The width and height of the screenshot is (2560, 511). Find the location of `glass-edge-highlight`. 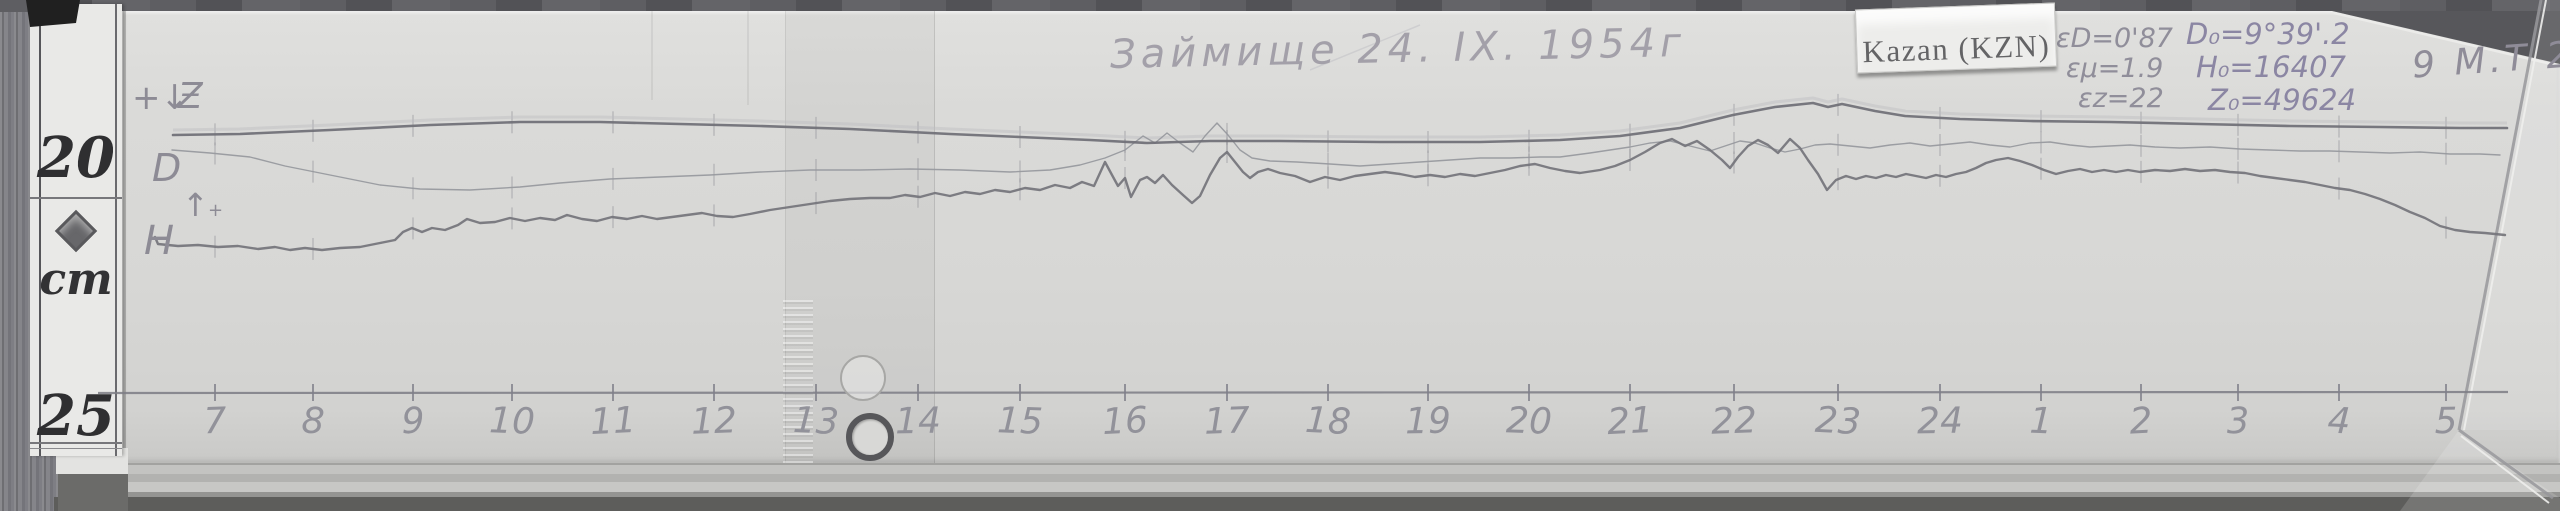

glass-edge-highlight is located at coordinates (2505, 215).